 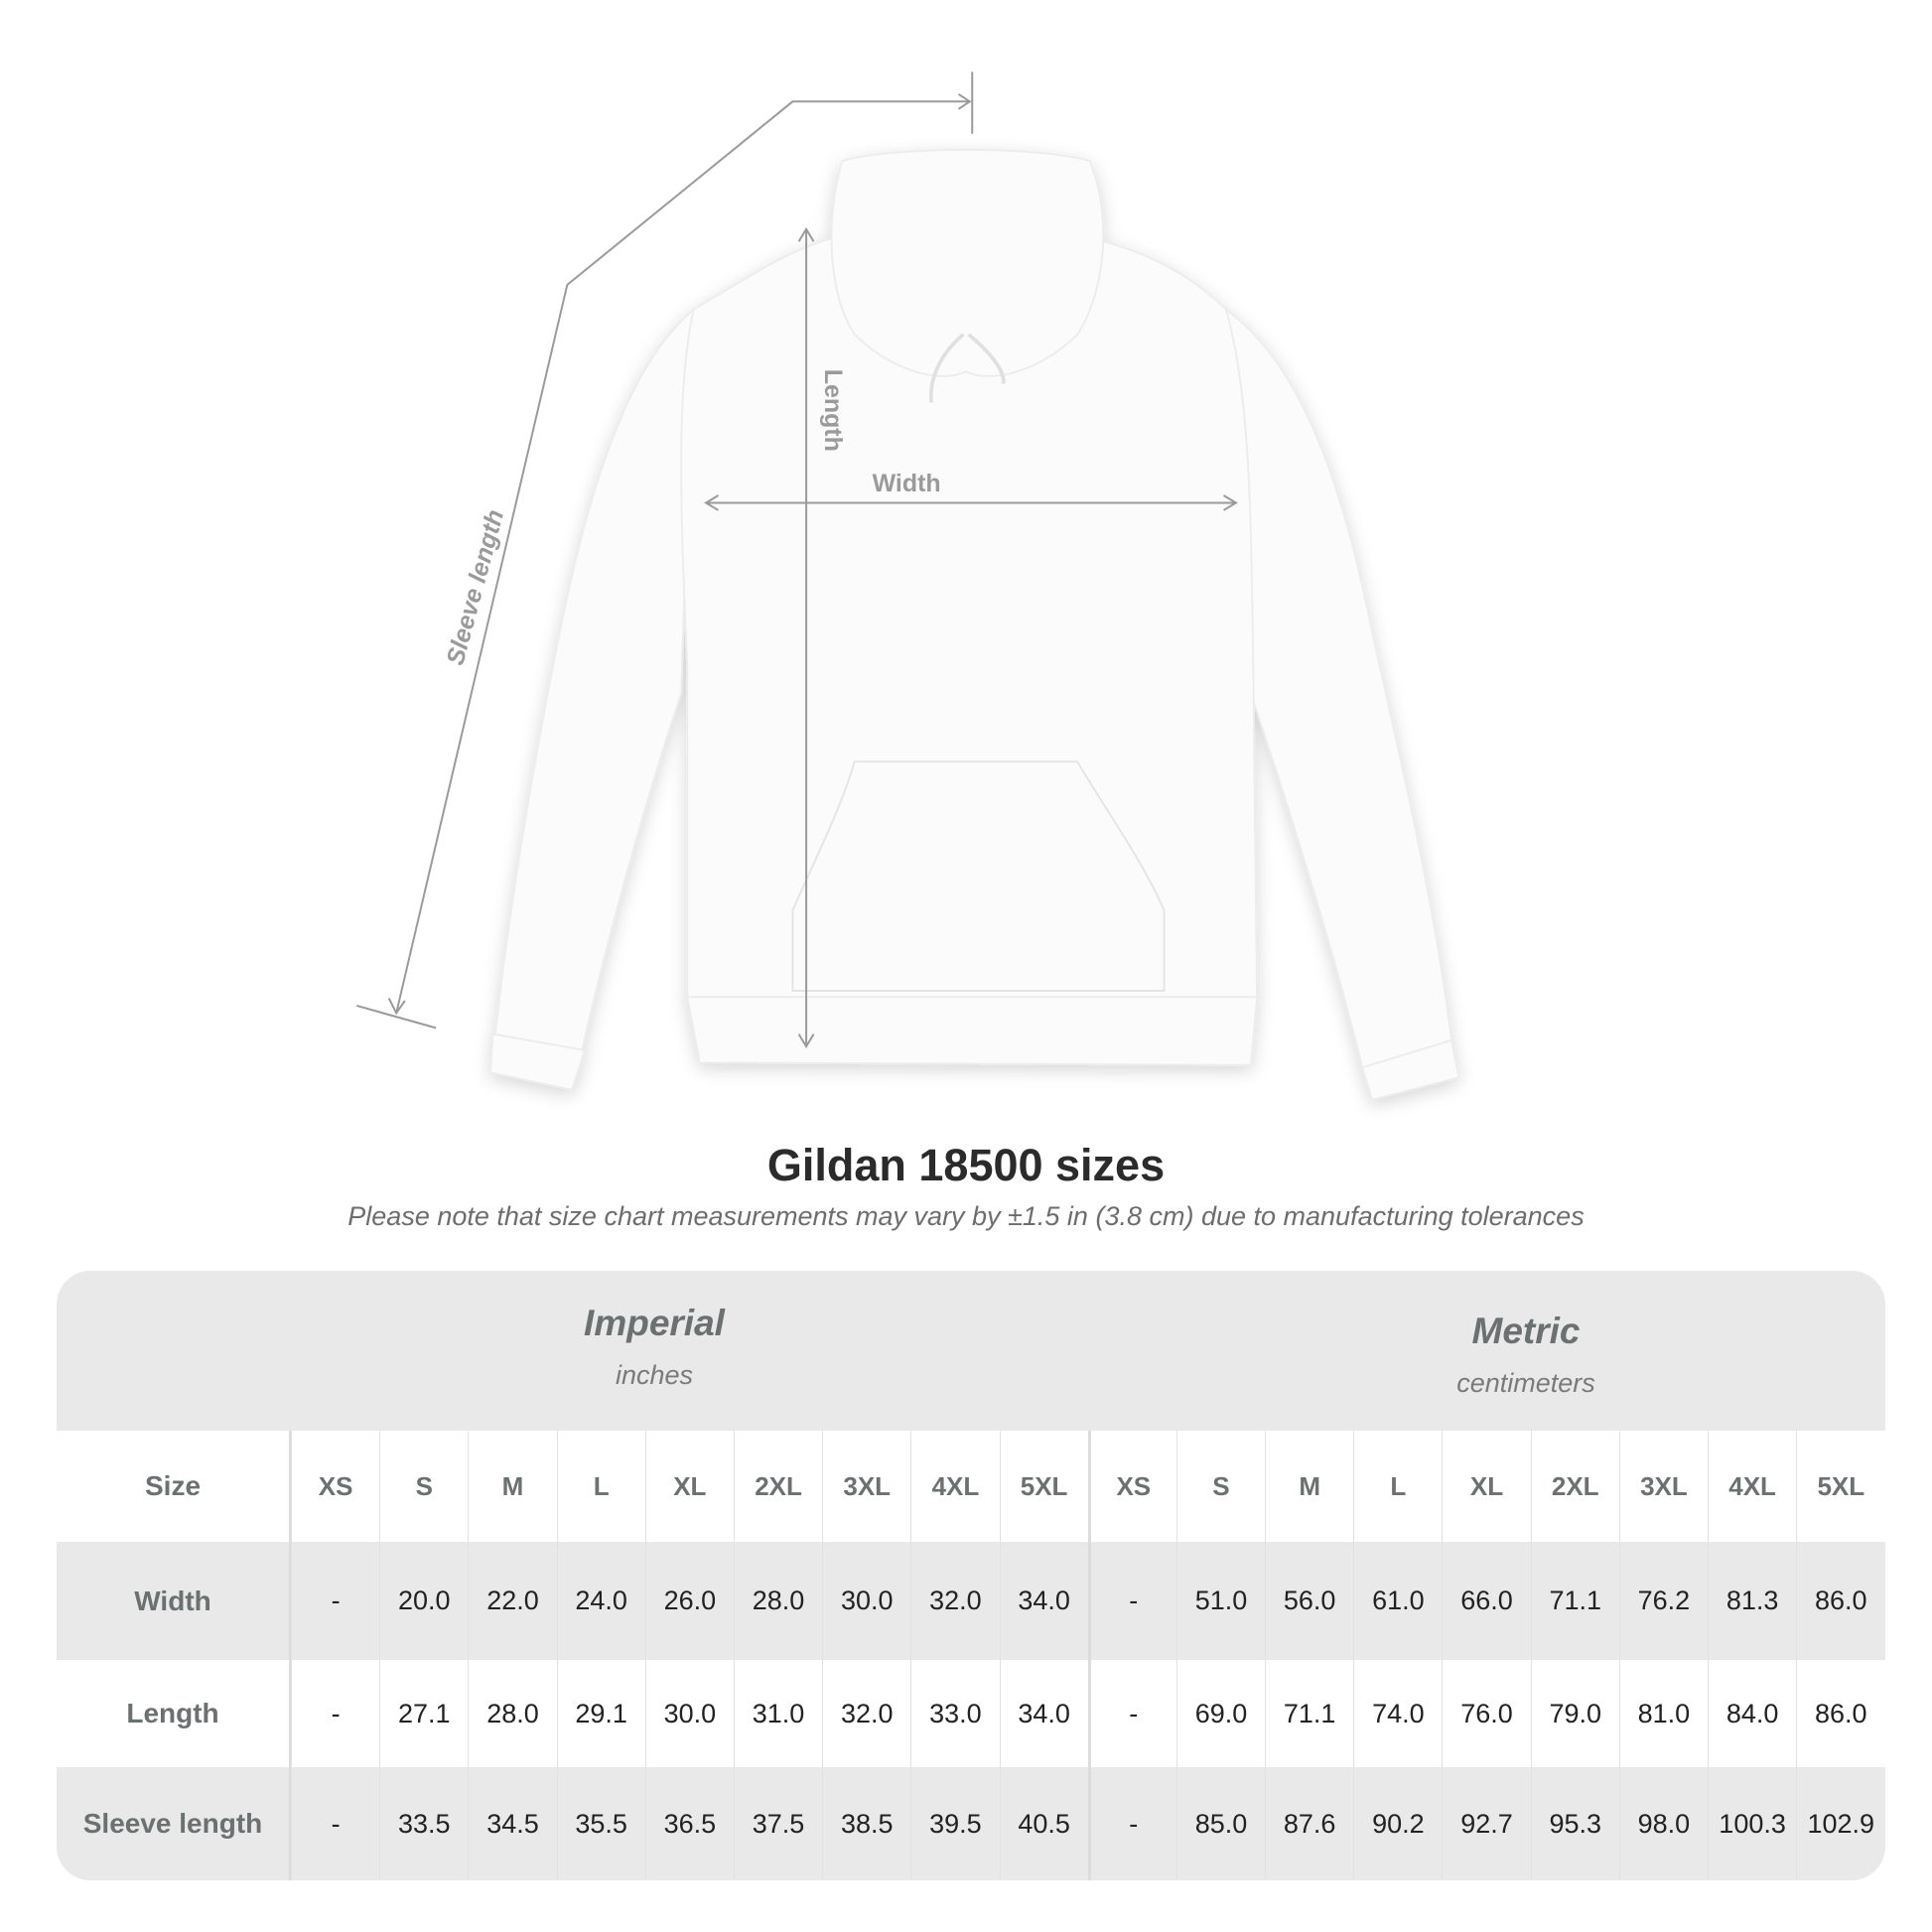 I want to click on imperial-value-cell: 31.0, so click(x=777, y=1714).